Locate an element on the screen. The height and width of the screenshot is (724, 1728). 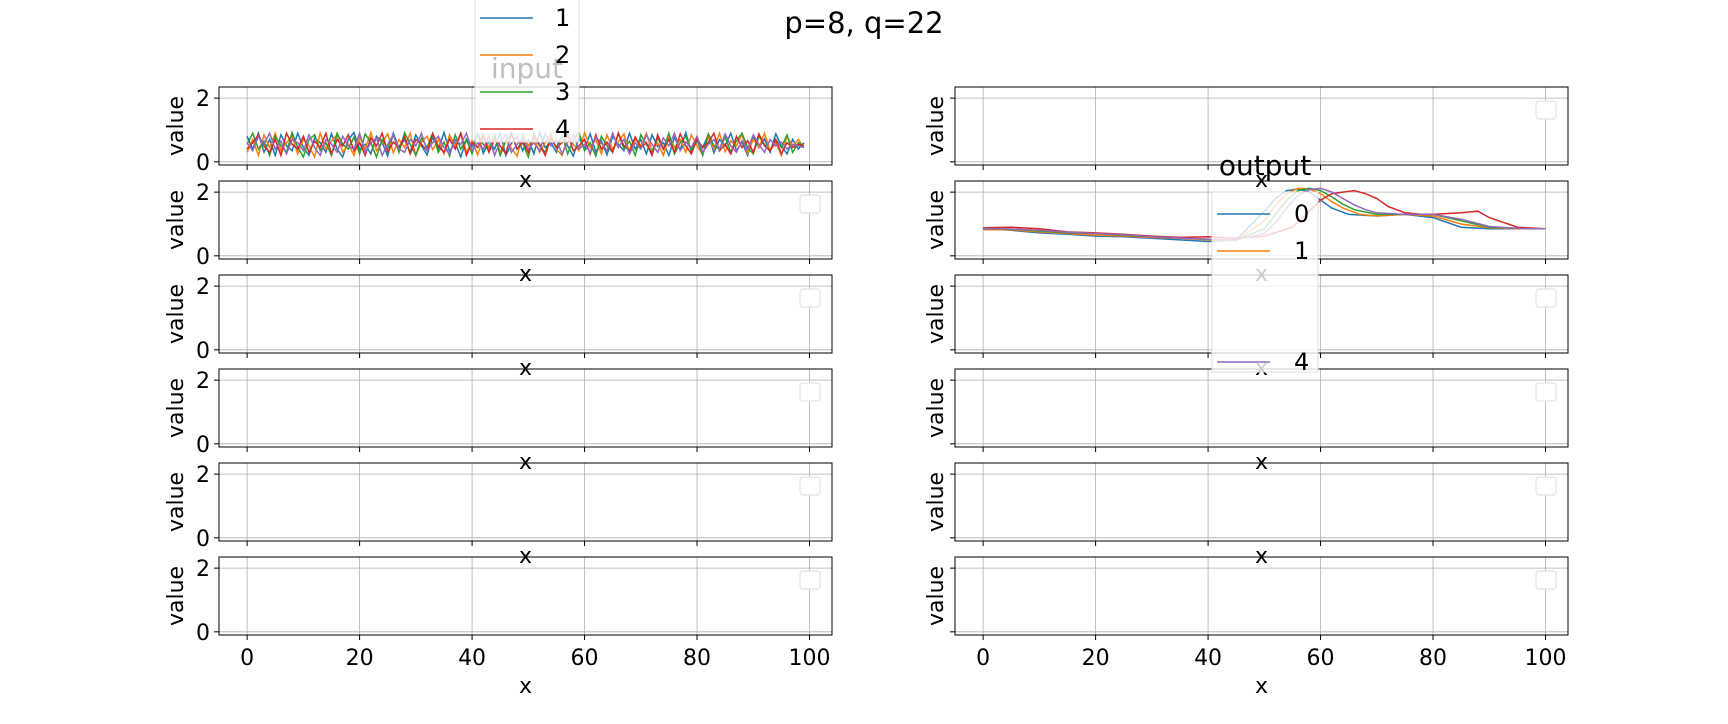
legend-label: 2 is located at coordinates (562, 55).